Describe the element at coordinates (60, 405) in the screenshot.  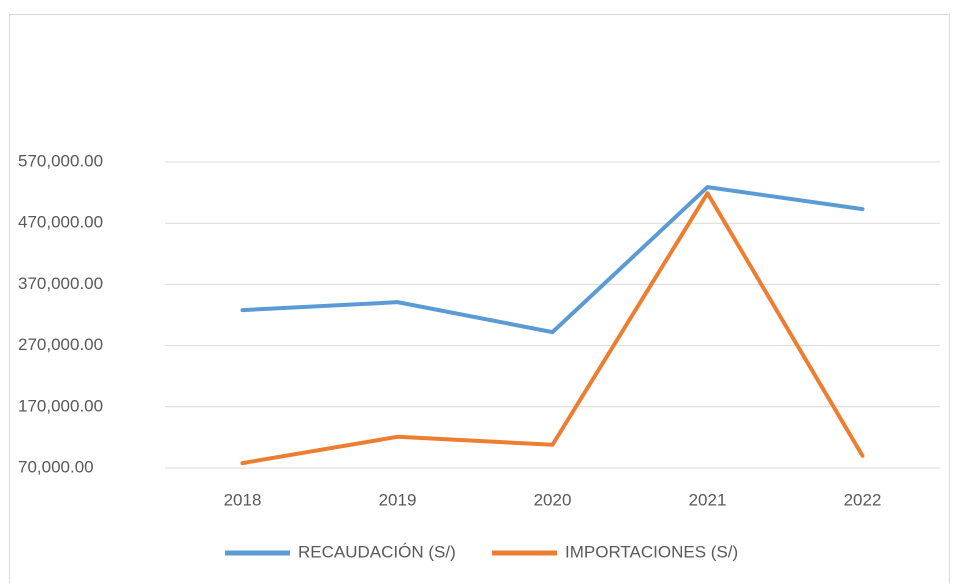
I see `y-tick-label: 170,000.00` at that location.